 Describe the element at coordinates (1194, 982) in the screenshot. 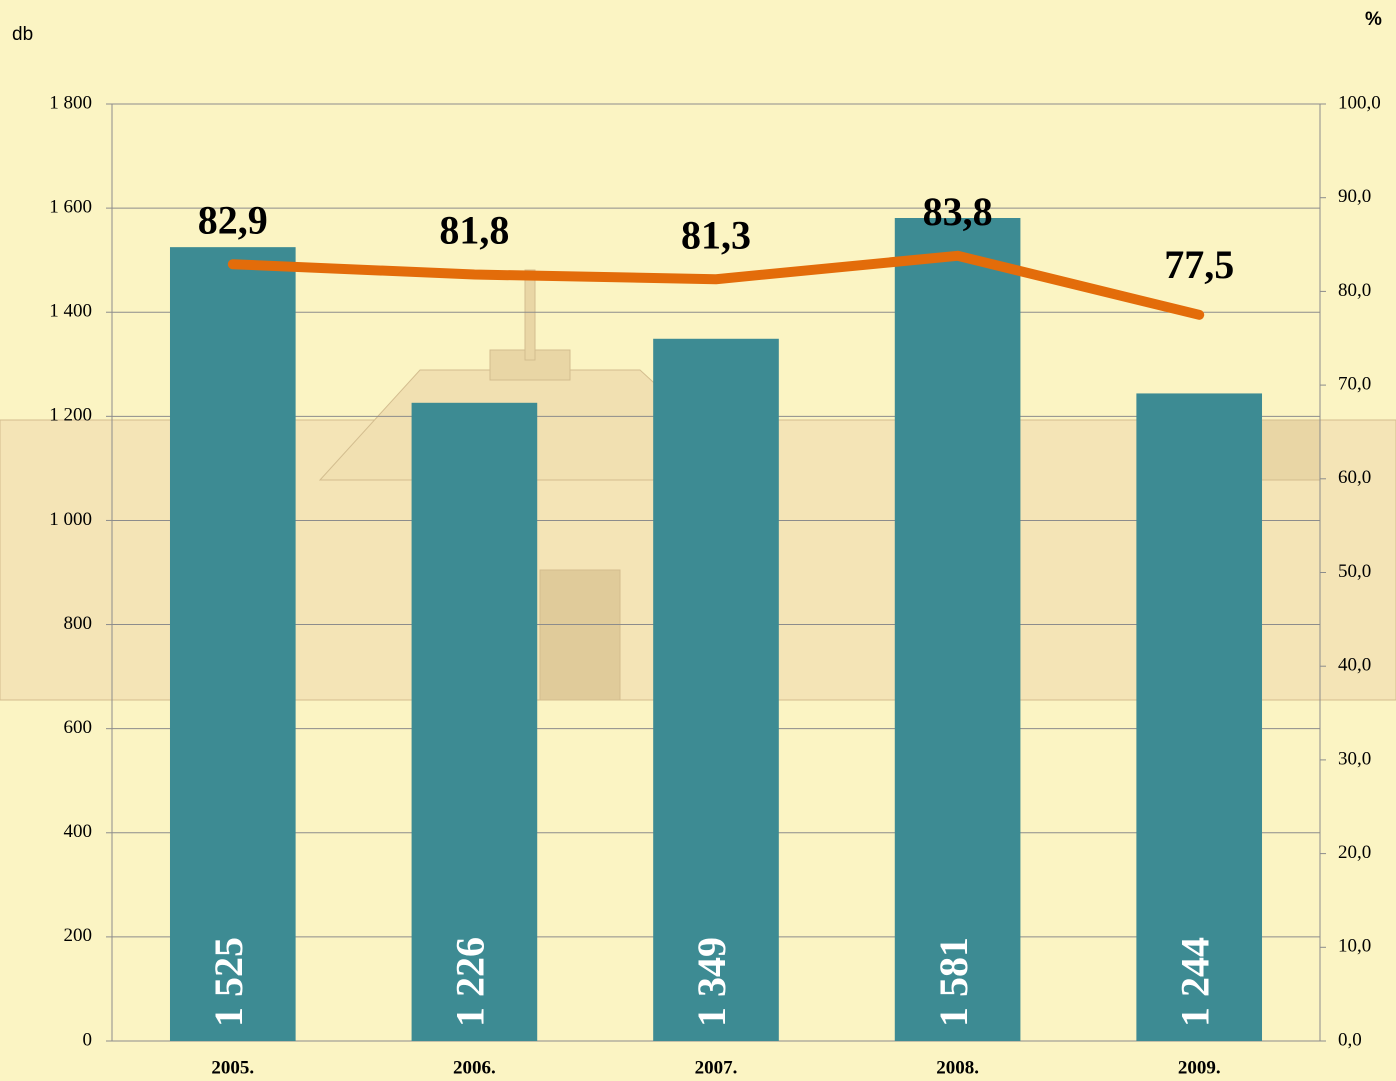

I see `bar-value-label: 1 244` at that location.